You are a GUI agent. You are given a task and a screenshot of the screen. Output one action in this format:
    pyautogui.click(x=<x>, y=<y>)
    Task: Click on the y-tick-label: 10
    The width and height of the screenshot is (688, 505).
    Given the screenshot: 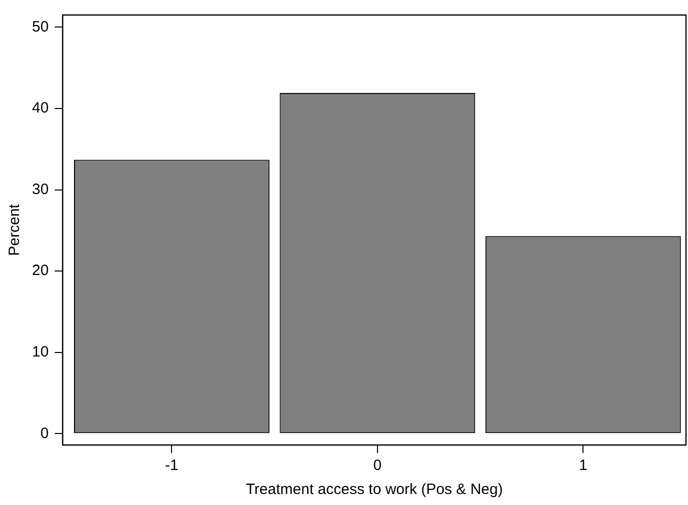 What is the action you would take?
    pyautogui.click(x=40, y=351)
    